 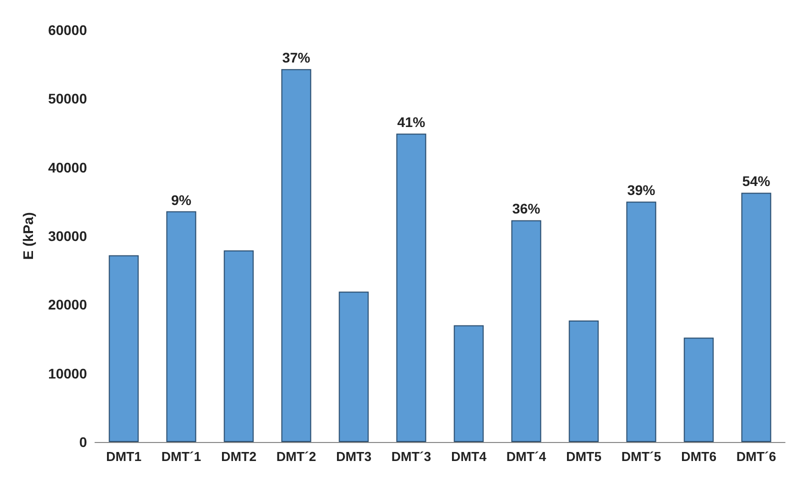 I want to click on x-tick-label: DMT´6, so click(x=756, y=456).